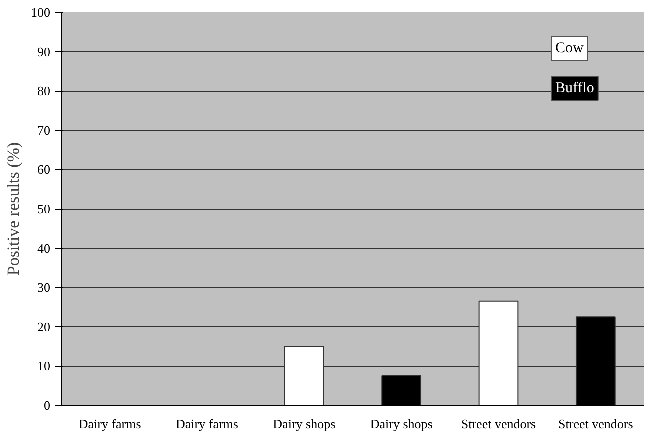 Image resolution: width=652 pixels, height=434 pixels. What do you see at coordinates (44, 288) in the screenshot?
I see `y-tick-label: 30` at bounding box center [44, 288].